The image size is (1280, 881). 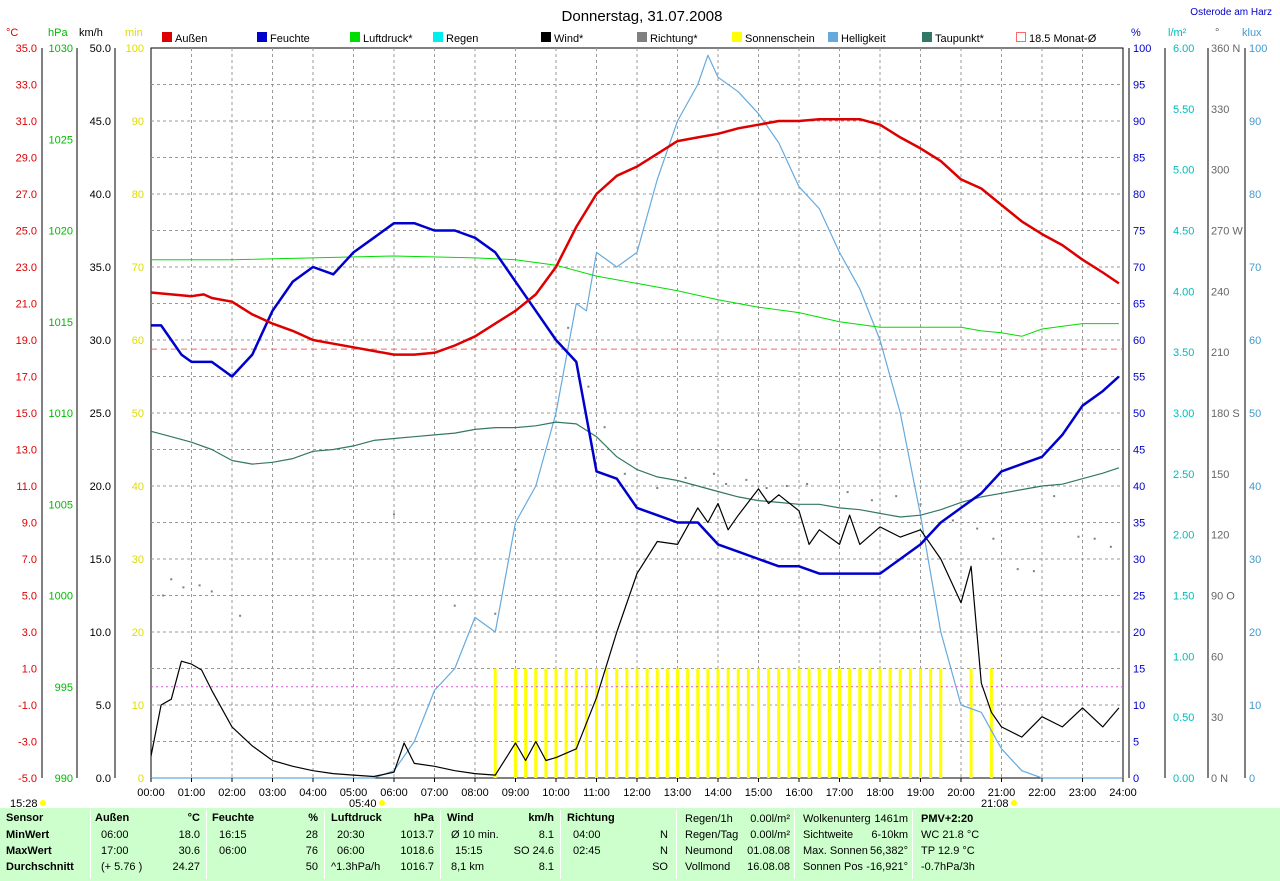 I want to click on tick-pressure: 1005, so click(x=61, y=505).